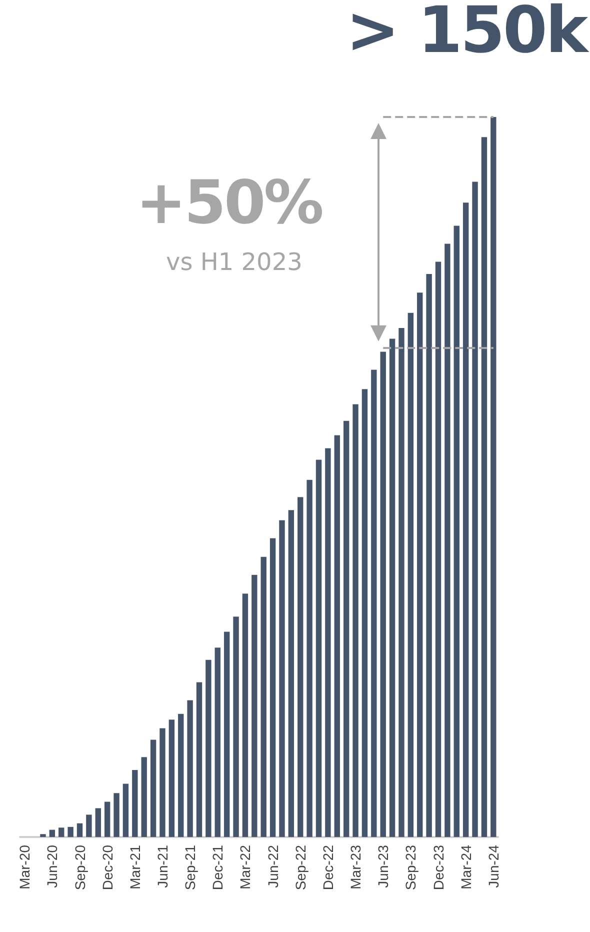  I want to click on x-tick-label: Dec-21, so click(218, 867).